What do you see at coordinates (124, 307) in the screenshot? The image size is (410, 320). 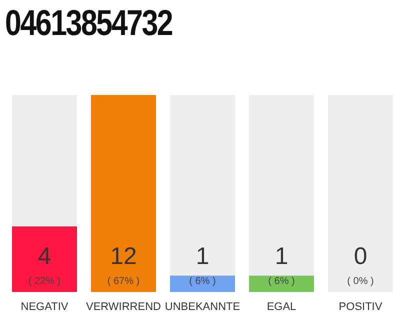 I see `x-tick-label: VERWIRREND` at bounding box center [124, 307].